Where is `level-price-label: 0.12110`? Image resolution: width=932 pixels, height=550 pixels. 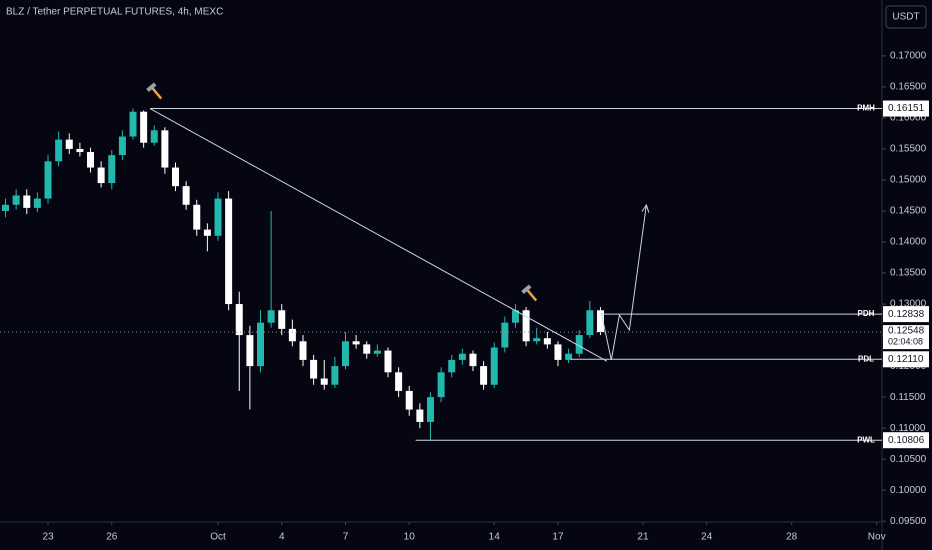
level-price-label: 0.12110 is located at coordinates (906, 359).